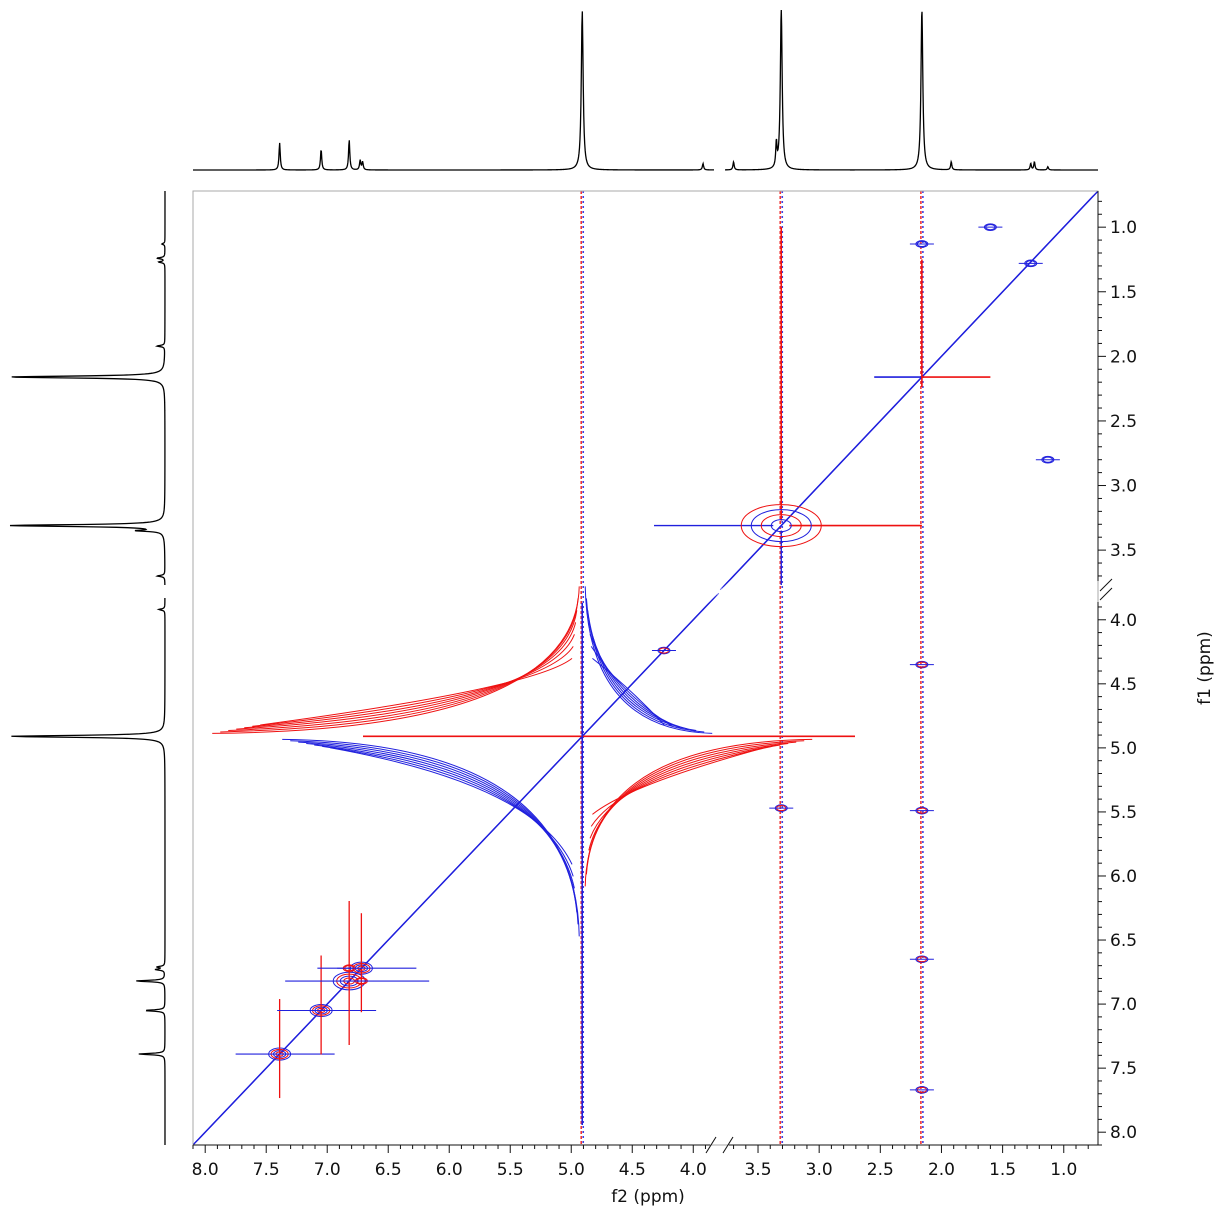 Image resolution: width=1218 pixels, height=1212 pixels. Describe the element at coordinates (1123, 357) in the screenshot. I see `y-tick-label: 2.0` at that location.